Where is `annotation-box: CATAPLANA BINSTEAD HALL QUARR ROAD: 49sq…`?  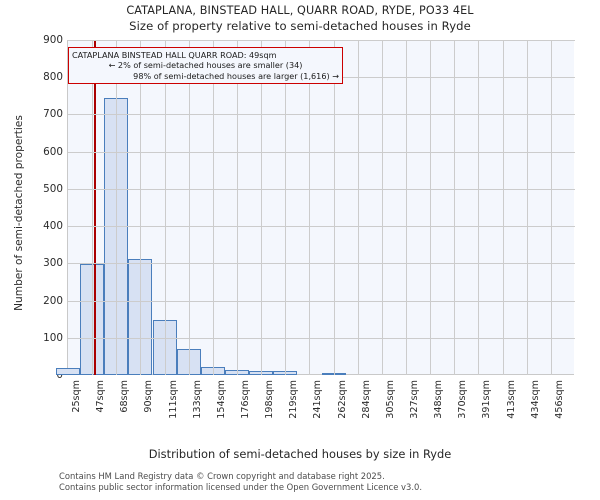
annotation-box: CATAPLANA BINSTEAD HALL QUARR ROAD: 49sq… is located at coordinates (205, 66).